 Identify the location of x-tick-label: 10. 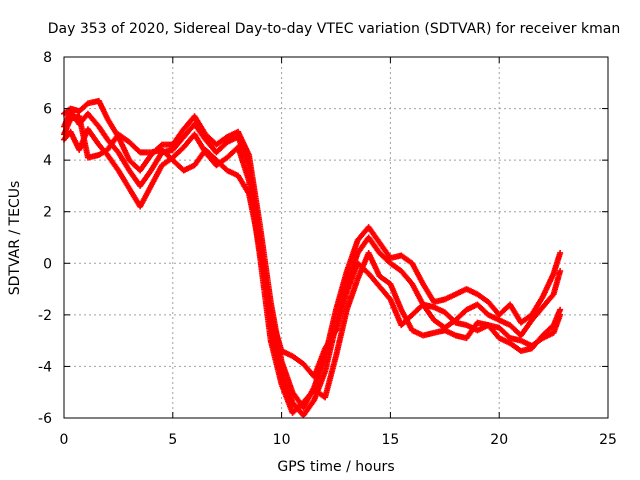
(282, 440).